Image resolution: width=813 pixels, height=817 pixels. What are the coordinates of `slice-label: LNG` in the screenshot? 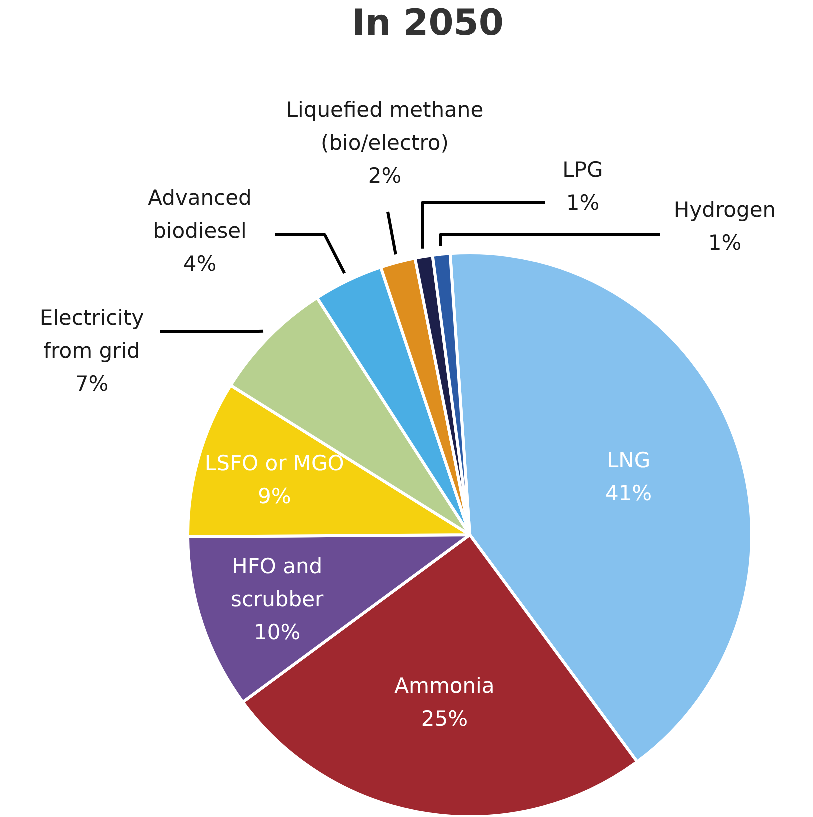 It's located at (628, 460).